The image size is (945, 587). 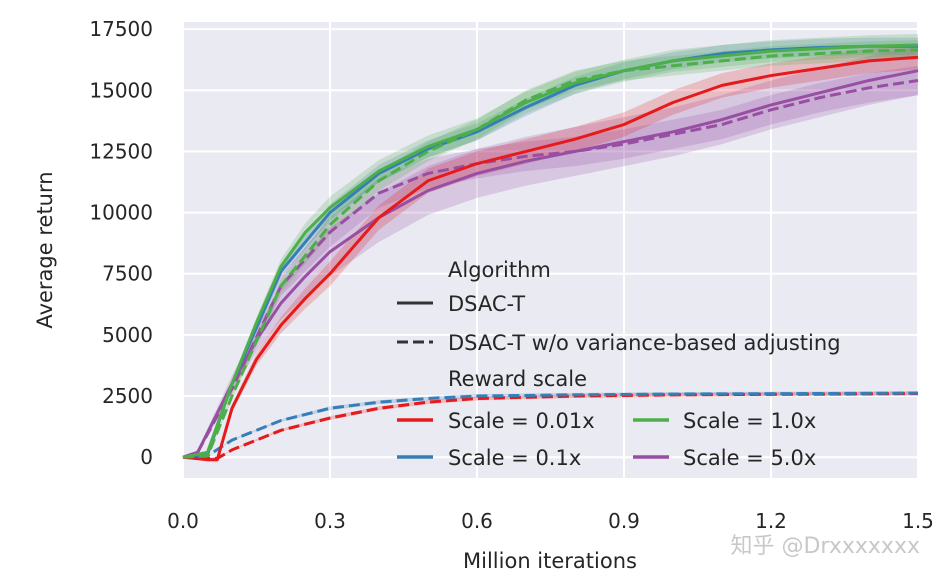 What do you see at coordinates (499, 270) in the screenshot?
I see `legend-title-algorithm: Algorithm` at bounding box center [499, 270].